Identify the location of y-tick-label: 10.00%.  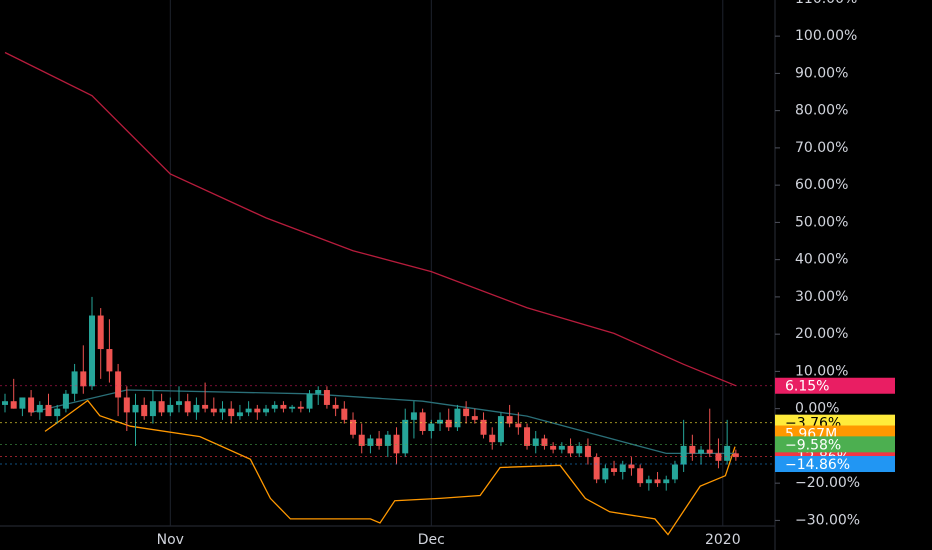
(821, 371).